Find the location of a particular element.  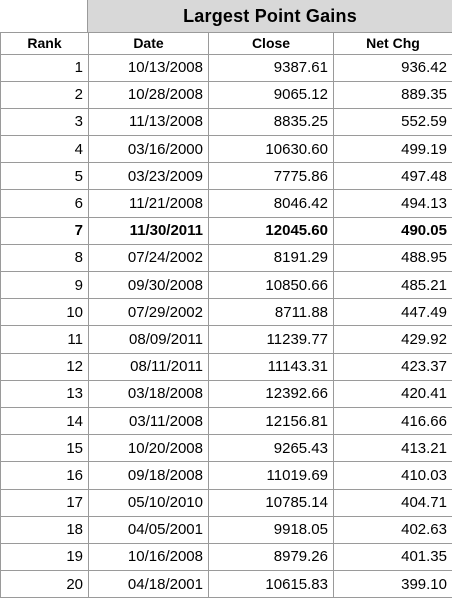

close-cell: 10785.14 is located at coordinates (271, 503).